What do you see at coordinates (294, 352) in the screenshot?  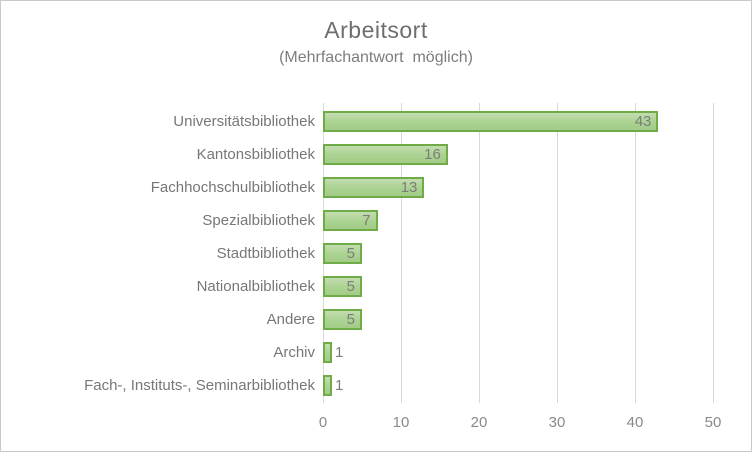 I see `category-label: Archiv` at bounding box center [294, 352].